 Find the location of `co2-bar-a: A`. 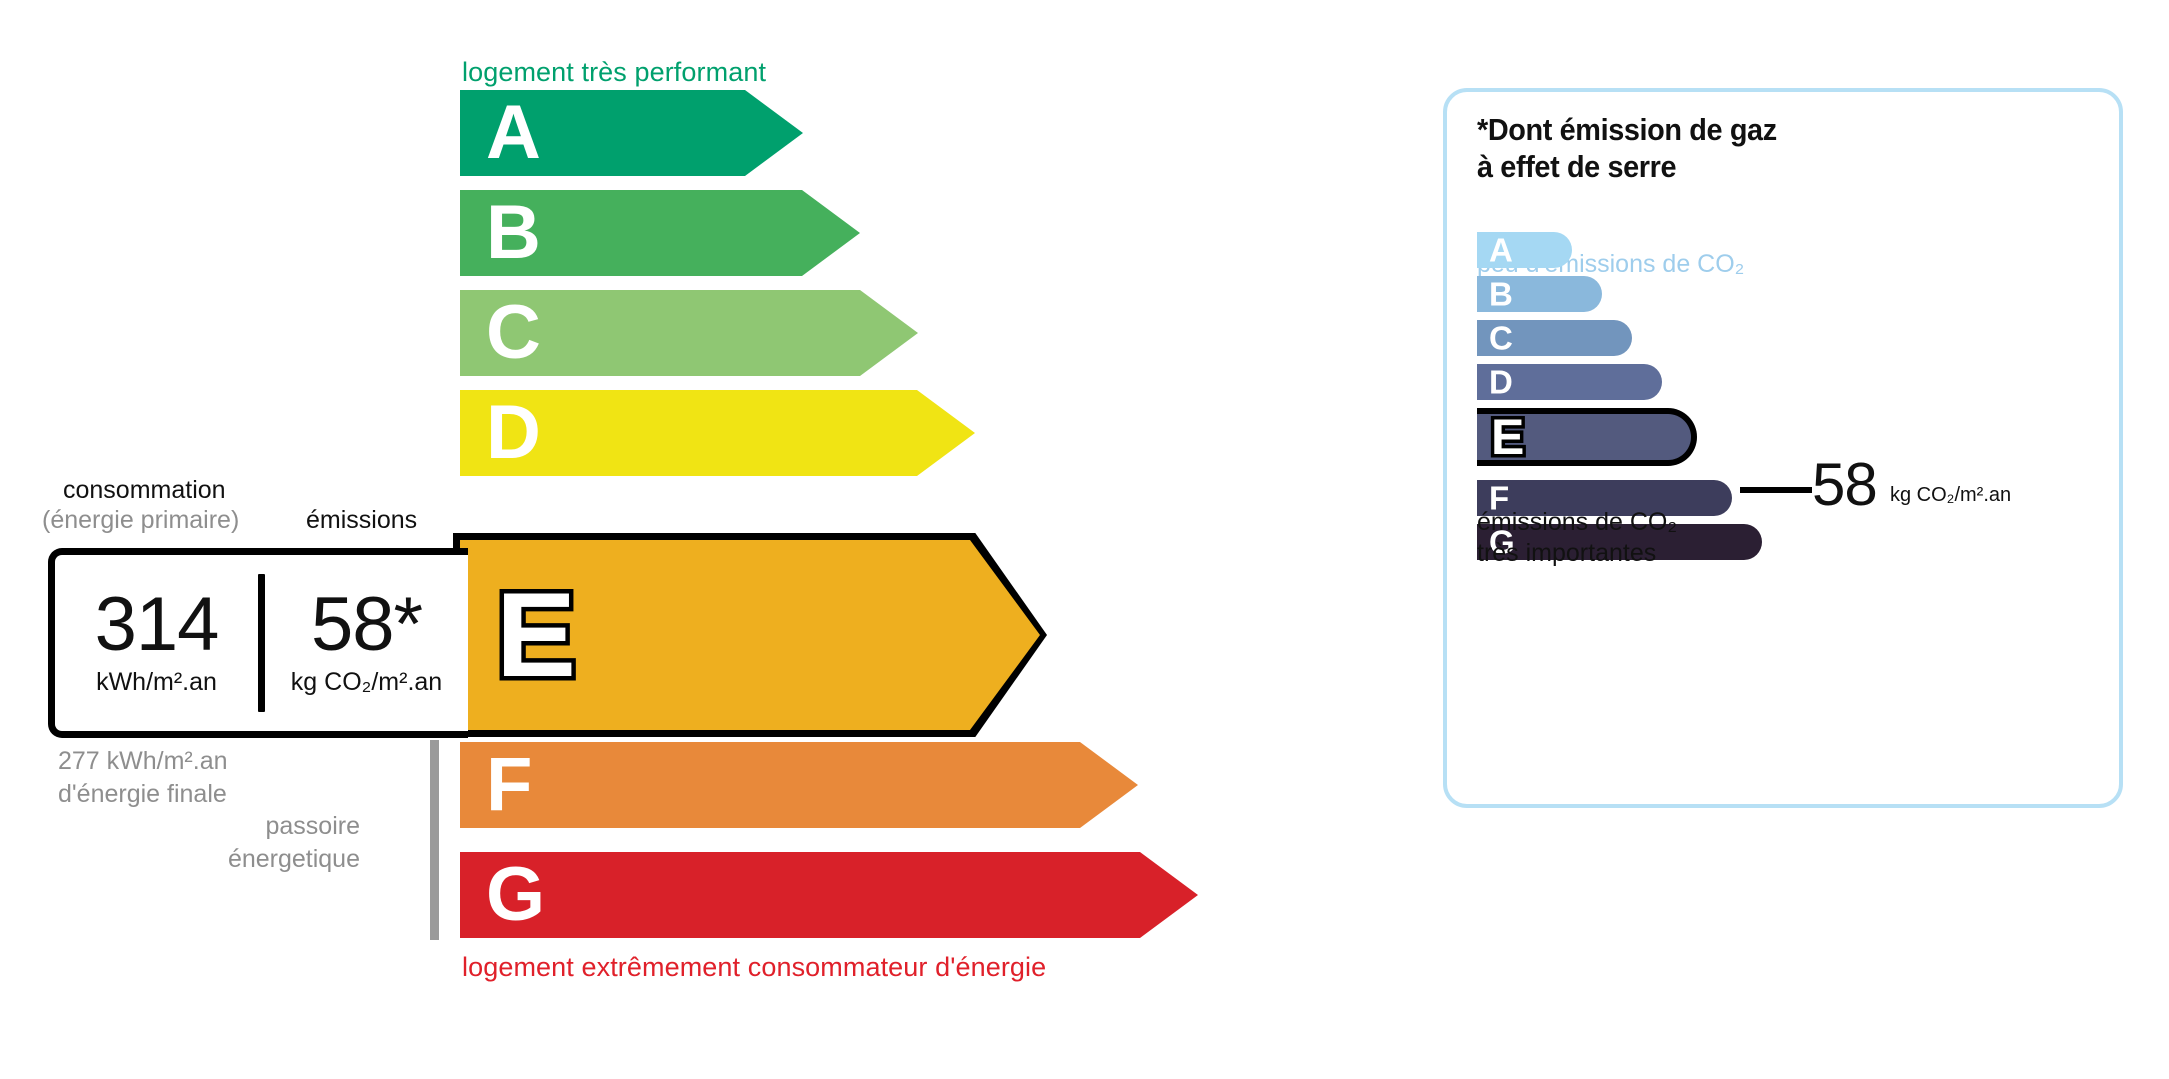

co2-bar-a: A is located at coordinates (1524, 250).